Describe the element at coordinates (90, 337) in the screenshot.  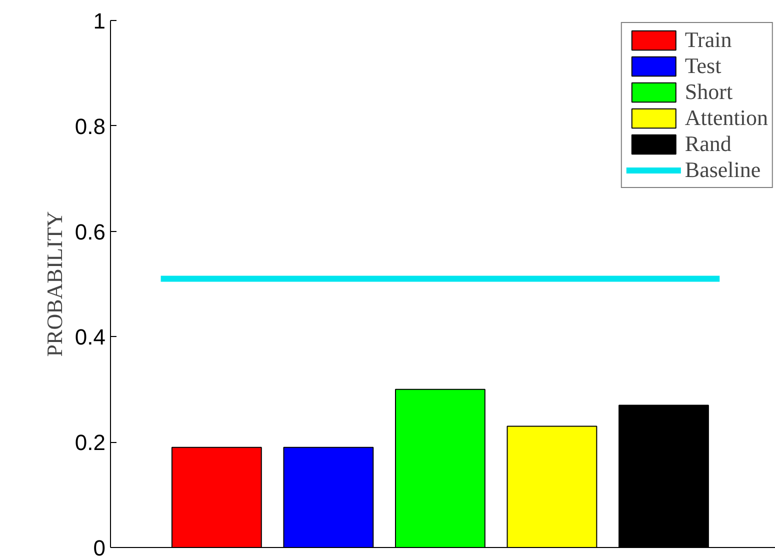
I see `y-tick-label: 0.4` at that location.